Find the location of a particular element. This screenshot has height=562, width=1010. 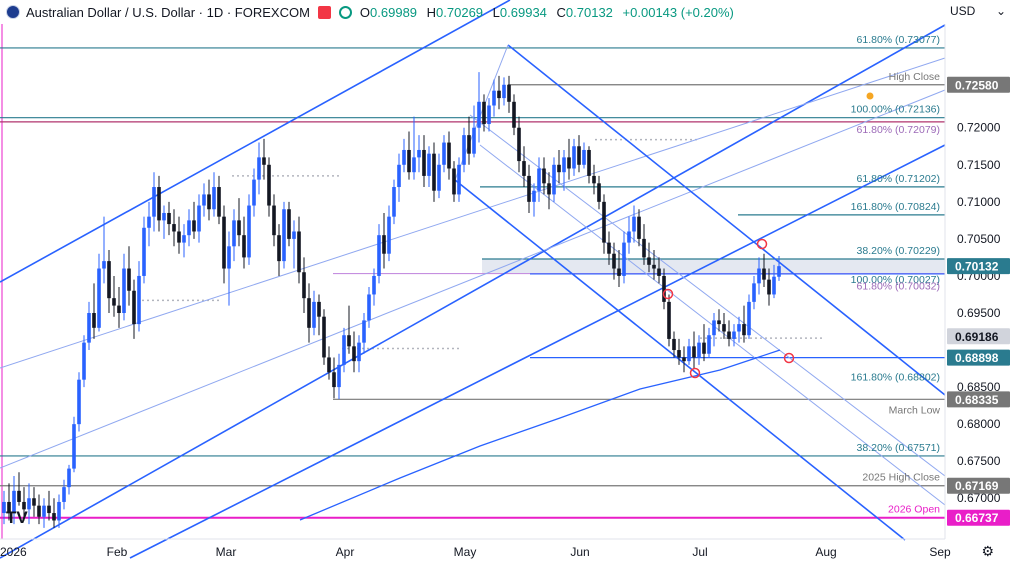

price-label-last-price: 0.70132 is located at coordinates (978, 266).